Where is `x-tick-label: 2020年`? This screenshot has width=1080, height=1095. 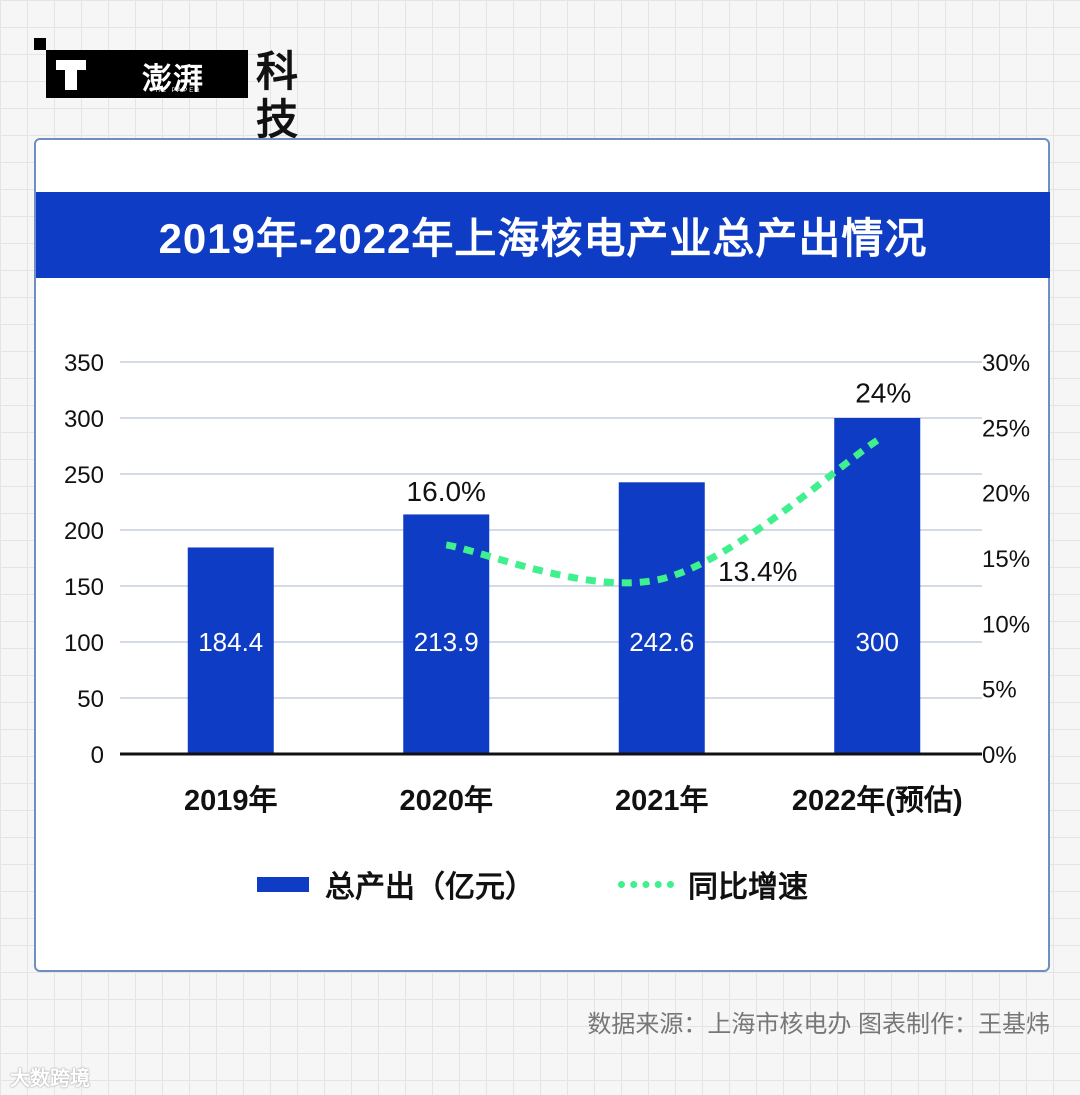 x-tick-label: 2020年 is located at coordinates (446, 800).